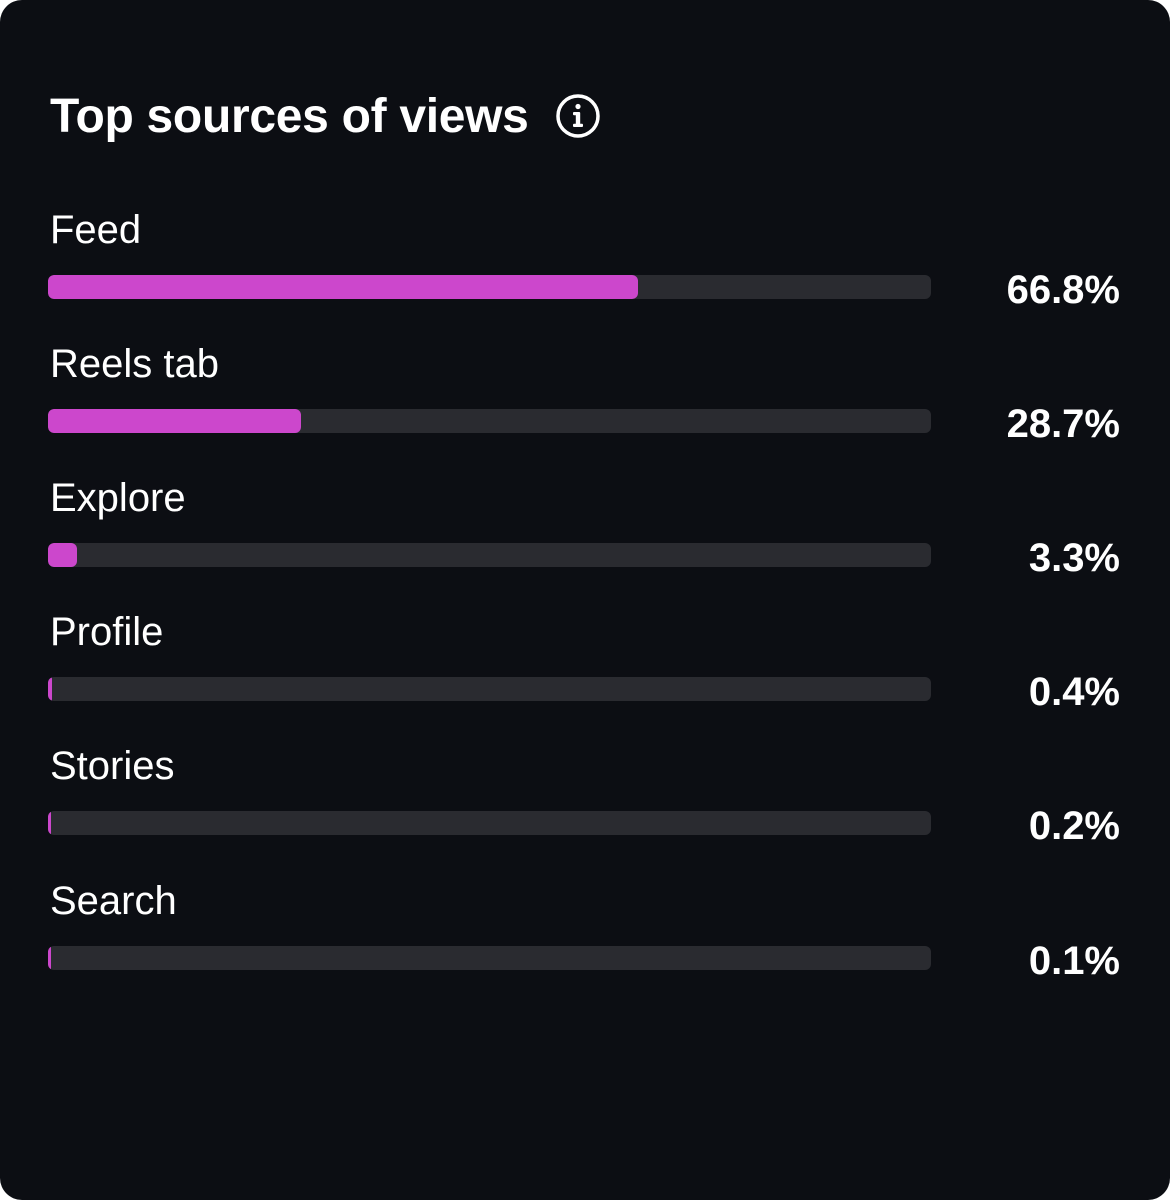 This screenshot has height=1200, width=1170. What do you see at coordinates (134, 364) in the screenshot?
I see `source-label: Reels tab` at bounding box center [134, 364].